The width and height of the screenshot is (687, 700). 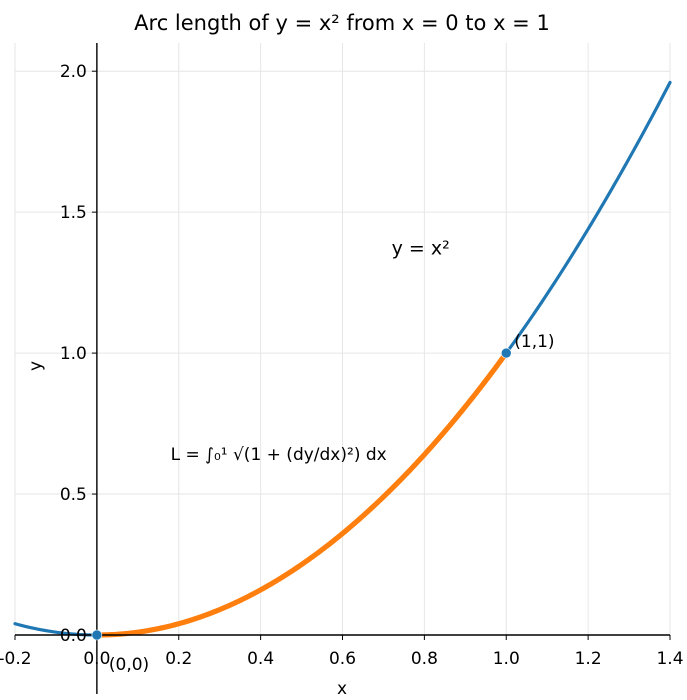 I want to click on y-tick-label: 0.5, so click(x=73, y=495).